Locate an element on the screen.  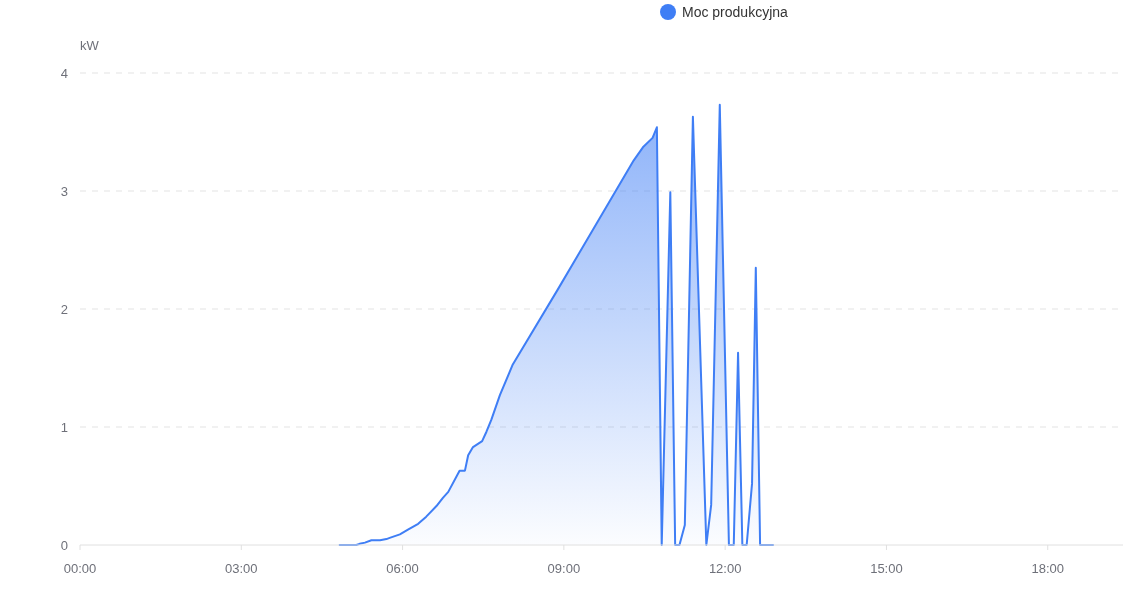
y-tick-label: 0 is located at coordinates (64, 545).